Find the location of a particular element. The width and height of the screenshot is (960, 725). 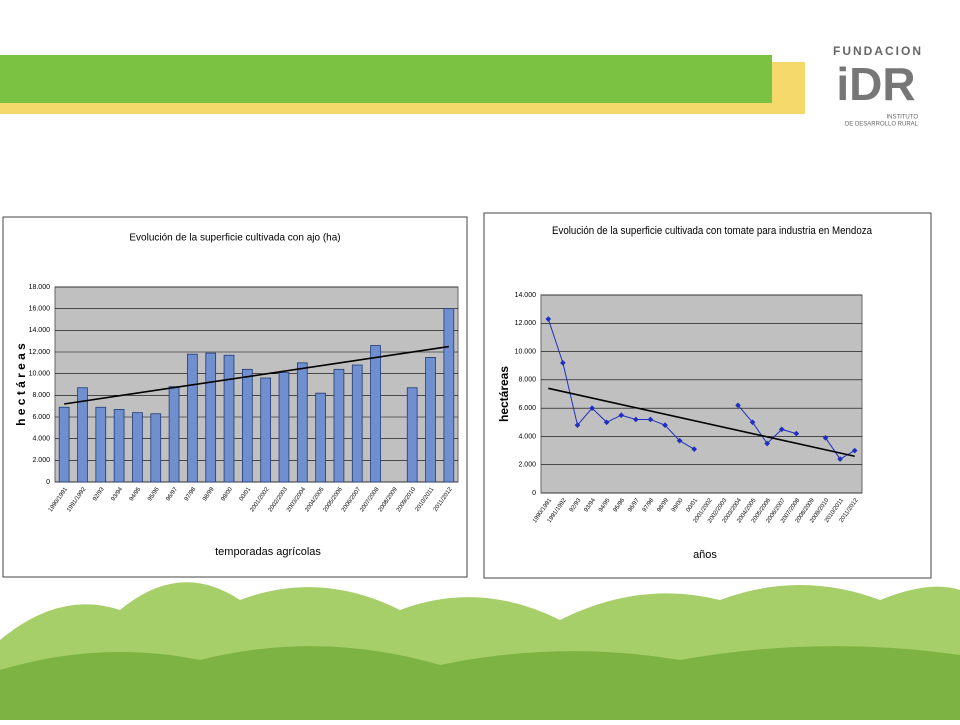

logo-line2: DE DESARROLLO RURAL is located at coordinates (882, 125).